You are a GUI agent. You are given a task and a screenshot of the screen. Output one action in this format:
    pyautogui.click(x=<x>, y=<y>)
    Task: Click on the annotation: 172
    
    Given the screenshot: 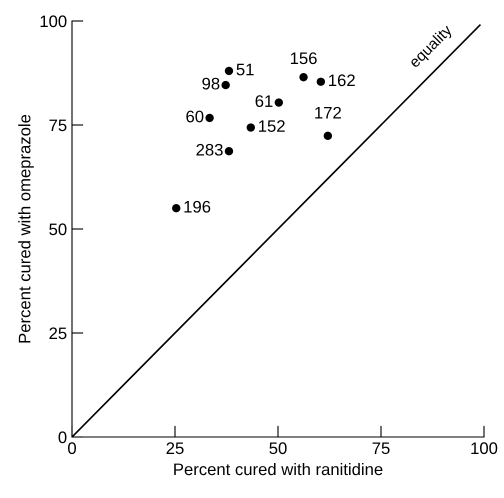 What is the action you would take?
    pyautogui.click(x=328, y=112)
    